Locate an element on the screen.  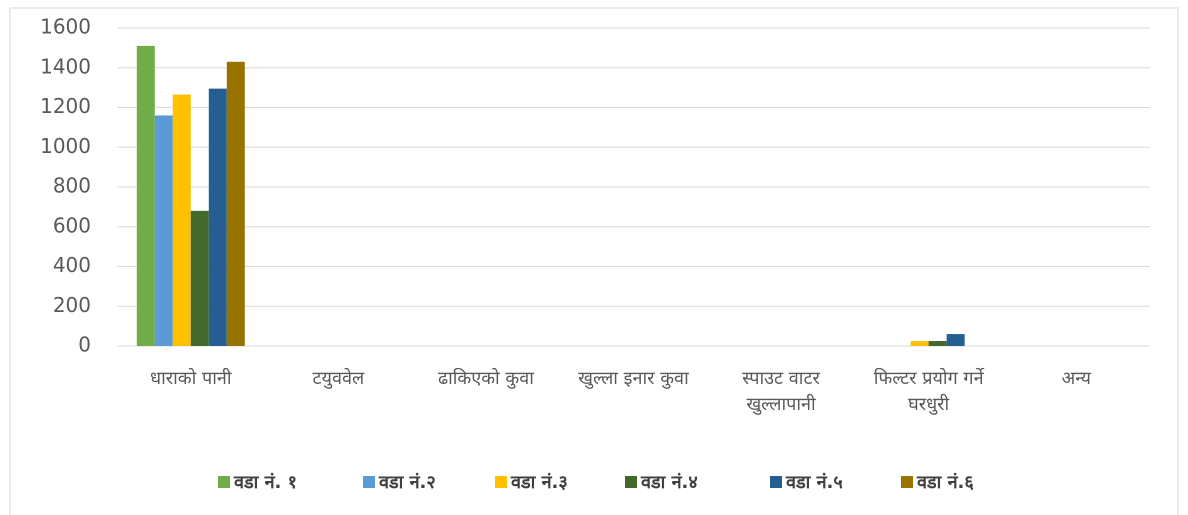
y-tick-label: 1600 is located at coordinates (65, 27).